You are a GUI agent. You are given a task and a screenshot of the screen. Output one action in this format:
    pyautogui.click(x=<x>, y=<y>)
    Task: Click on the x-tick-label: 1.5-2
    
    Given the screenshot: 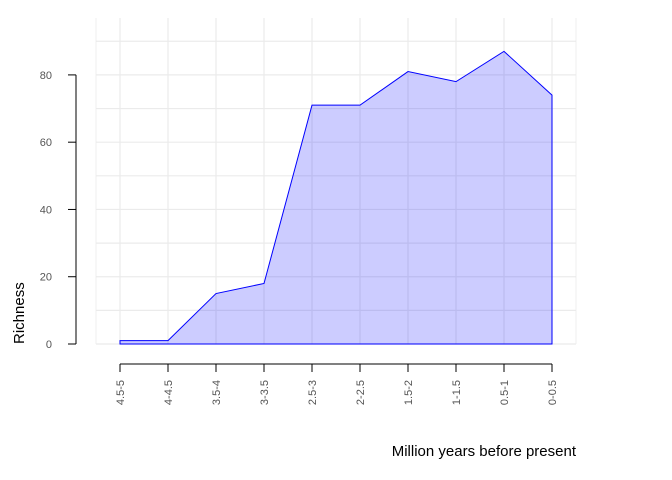 What is the action you would take?
    pyautogui.click(x=409, y=392)
    